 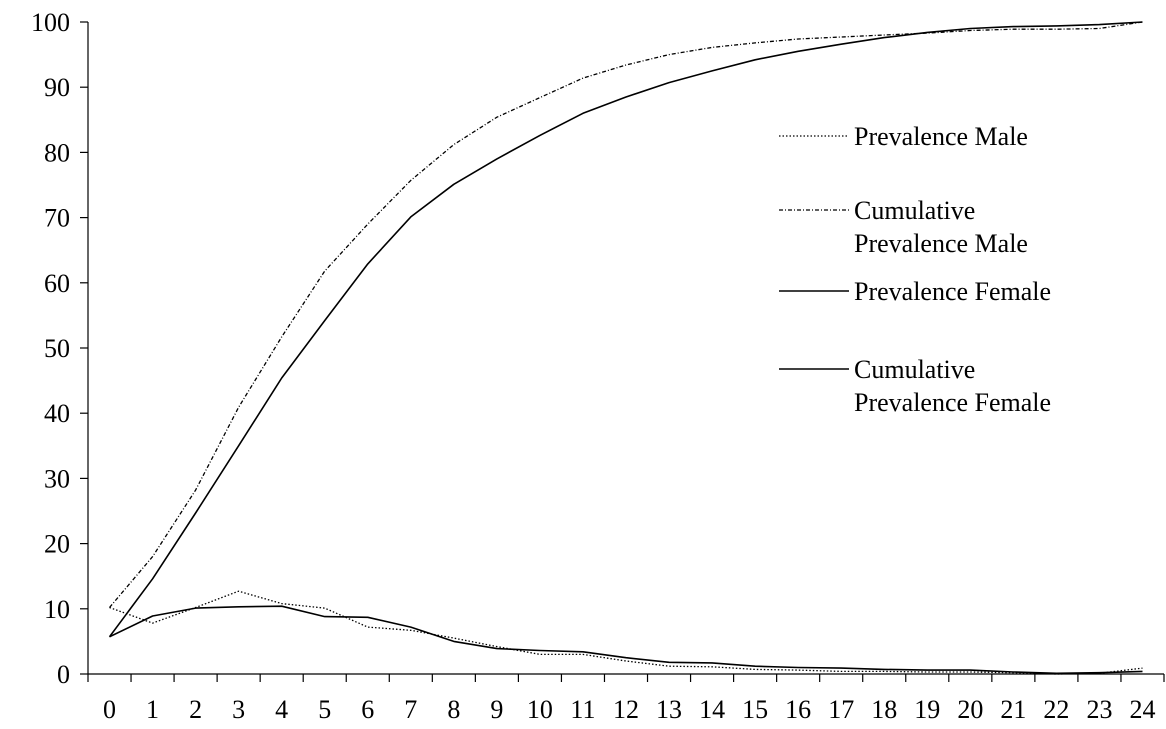 What do you see at coordinates (410, 709) in the screenshot?
I see `x-tick-label: 7` at bounding box center [410, 709].